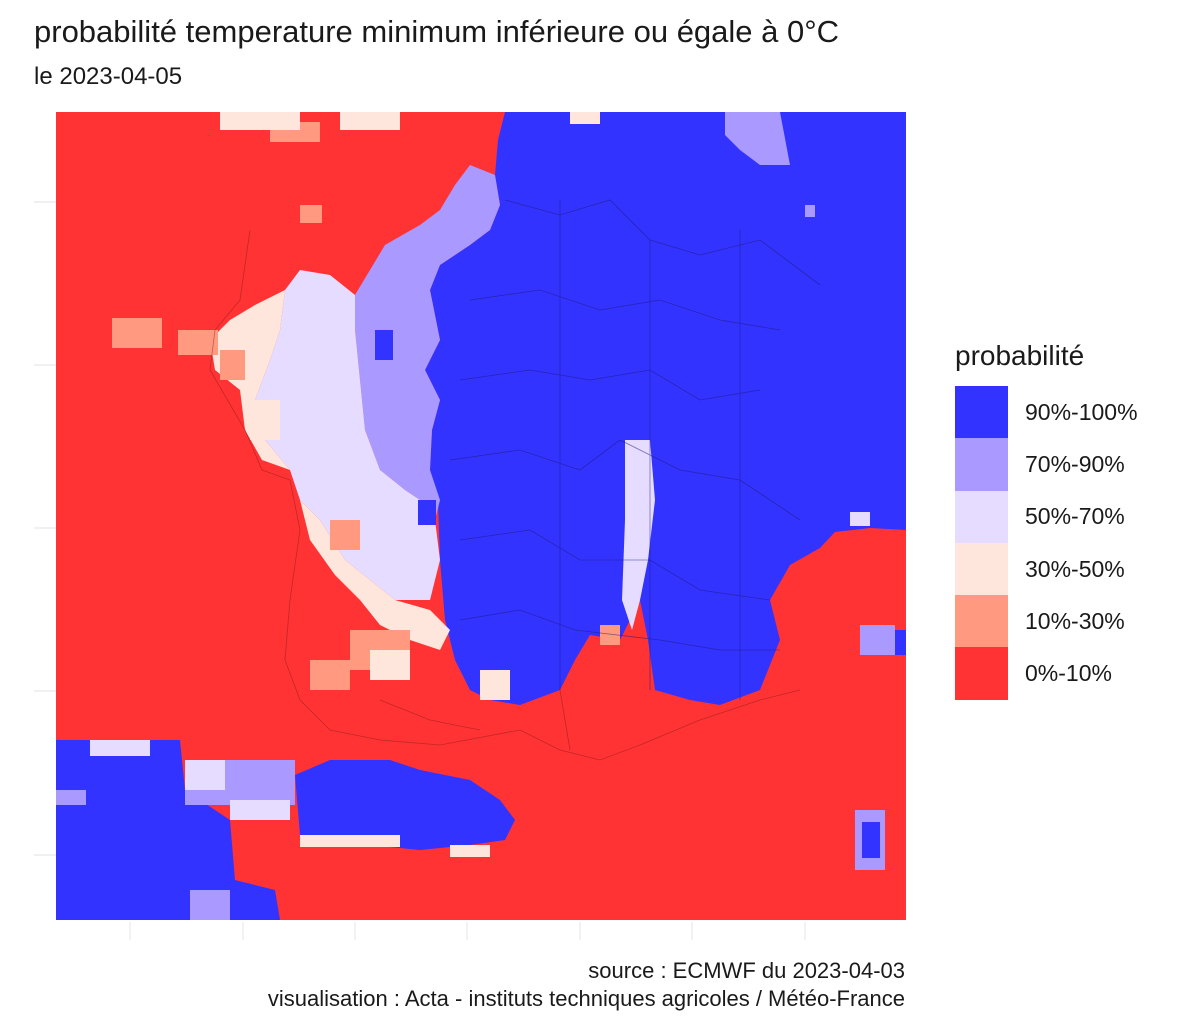 The height and width of the screenshot is (1029, 1200). I want to click on legend-label: 0%-10%, so click(1068, 673).